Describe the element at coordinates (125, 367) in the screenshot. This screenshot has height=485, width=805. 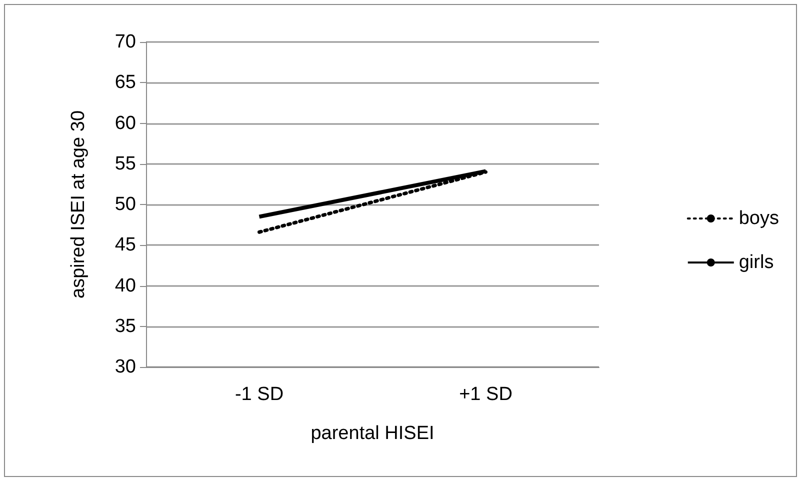
I see `y-tick-label: 30` at that location.